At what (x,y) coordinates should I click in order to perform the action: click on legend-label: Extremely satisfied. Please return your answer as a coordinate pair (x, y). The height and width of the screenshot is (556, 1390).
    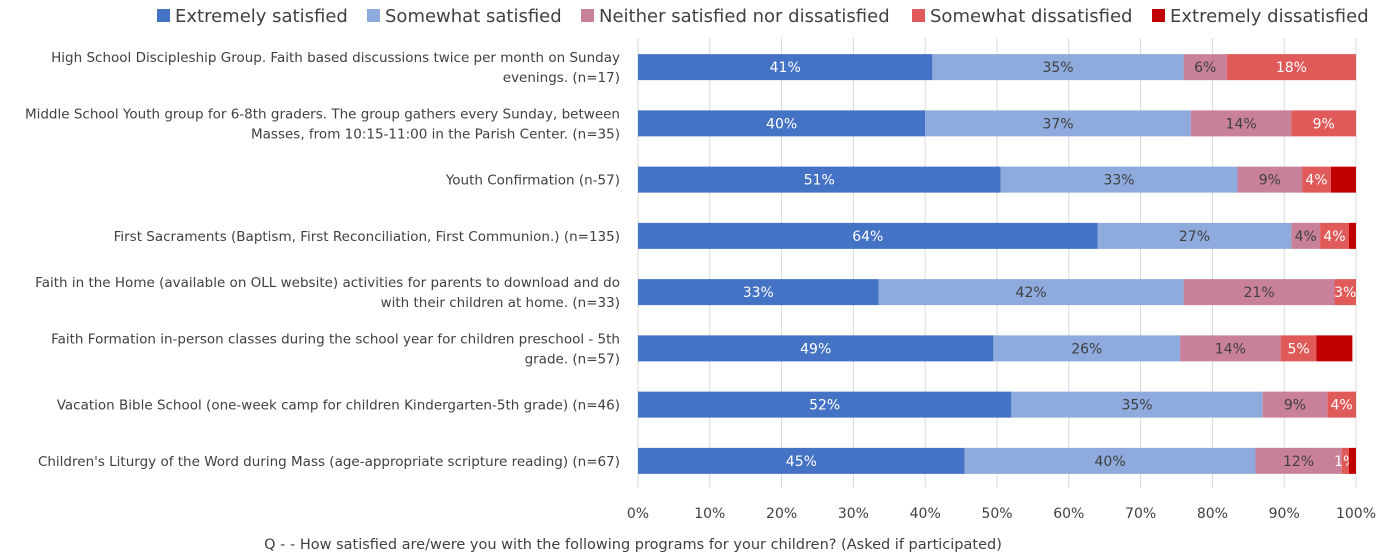
    Looking at the image, I should click on (261, 16).